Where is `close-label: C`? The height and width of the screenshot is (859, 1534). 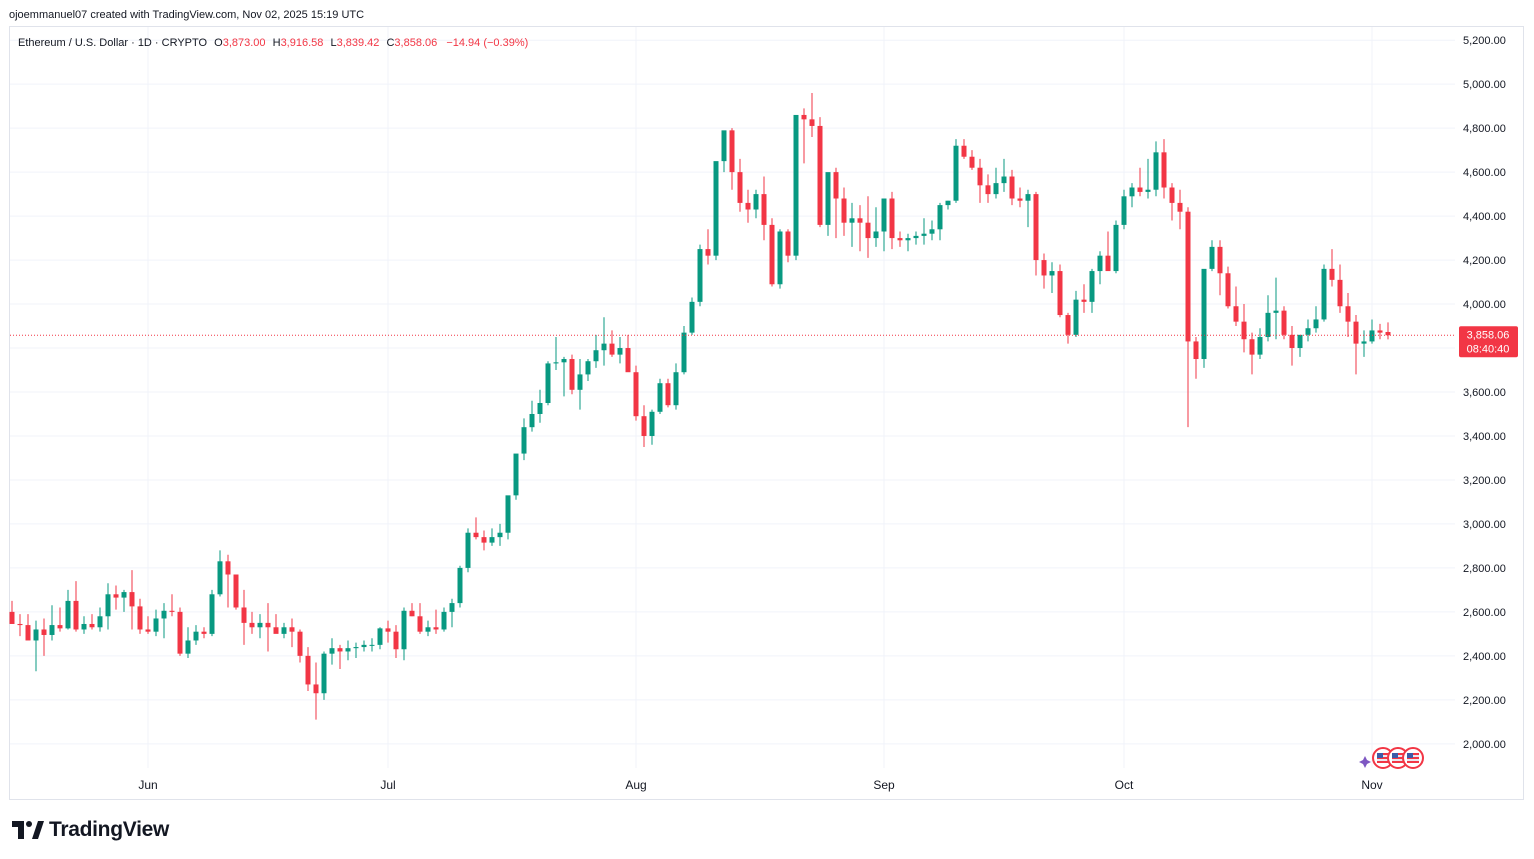 close-label: C is located at coordinates (390, 43).